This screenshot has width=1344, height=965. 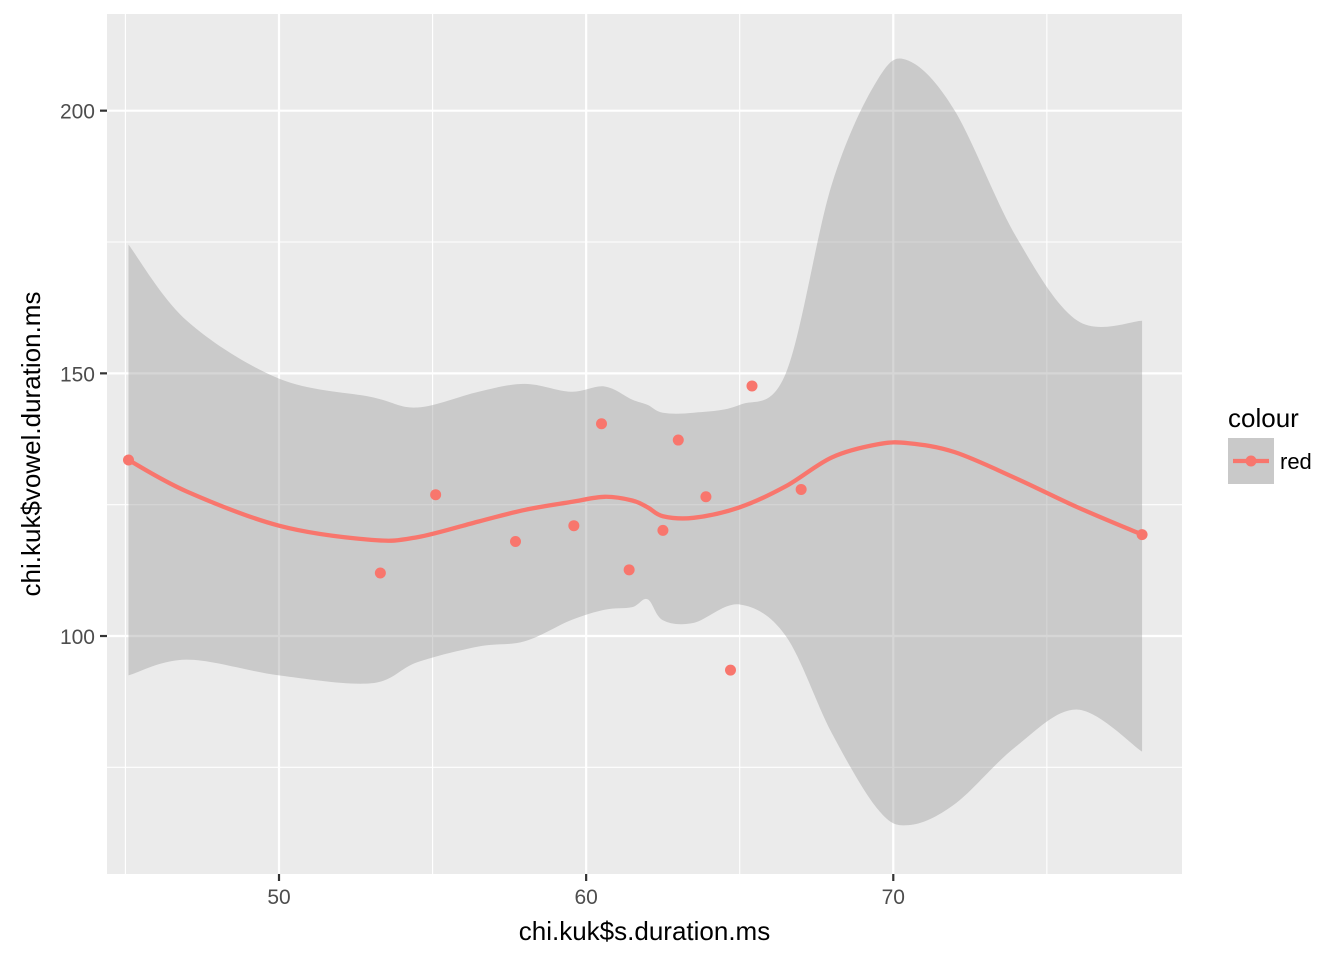 What do you see at coordinates (1270, 443) in the screenshot?
I see `legend: colour red` at bounding box center [1270, 443].